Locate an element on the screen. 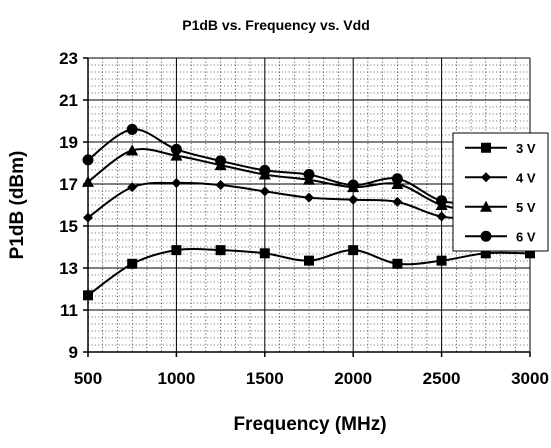 This screenshot has height=448, width=551. x-axis-title: Frequency (MHz) is located at coordinates (309, 424).